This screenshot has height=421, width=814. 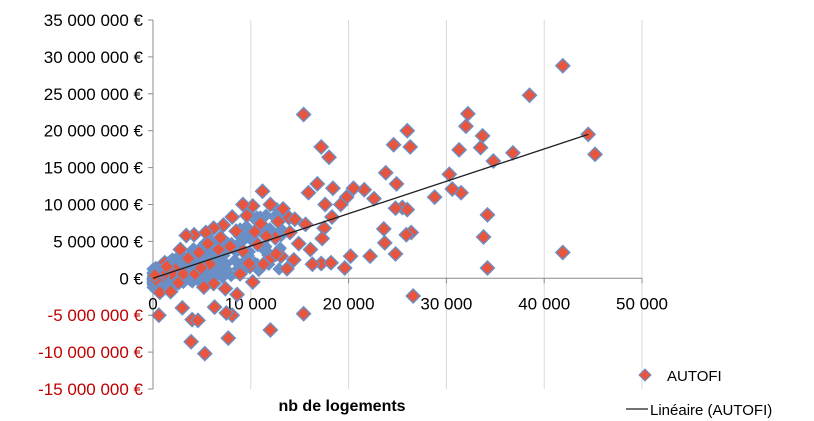 What do you see at coordinates (544, 303) in the screenshot?
I see `x-tick-label-4: 40 000` at bounding box center [544, 303].